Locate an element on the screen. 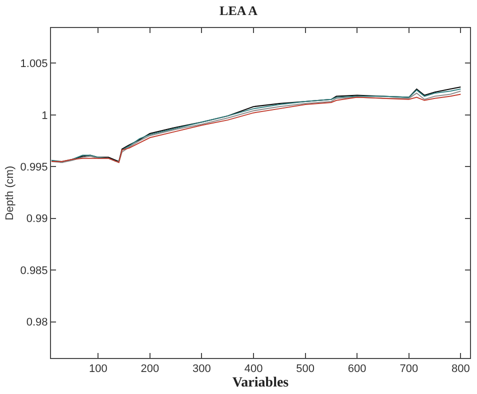 The width and height of the screenshot is (477, 394). x-tick-label: 700 is located at coordinates (409, 369).